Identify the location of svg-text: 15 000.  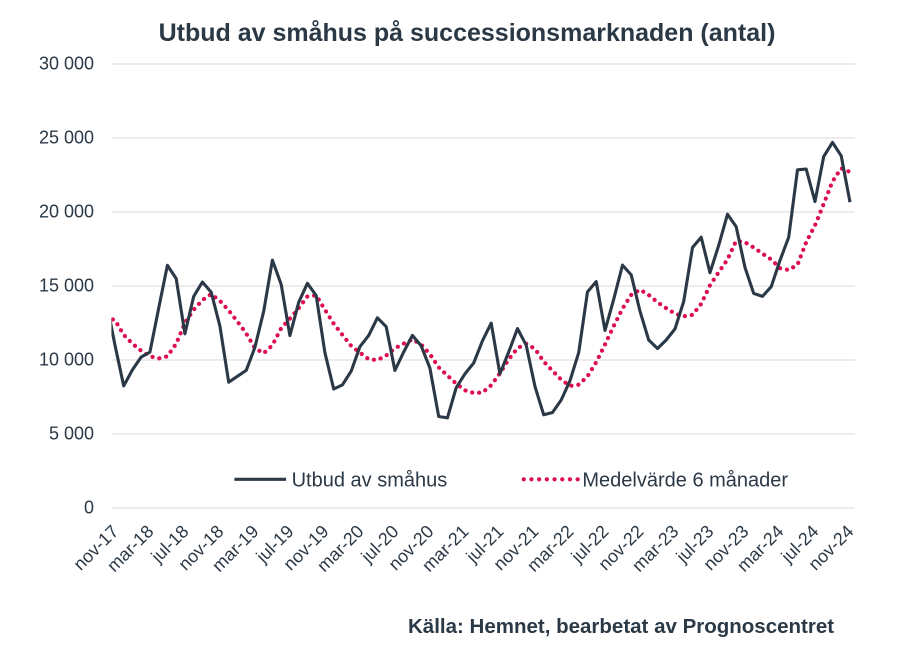
(66, 286).